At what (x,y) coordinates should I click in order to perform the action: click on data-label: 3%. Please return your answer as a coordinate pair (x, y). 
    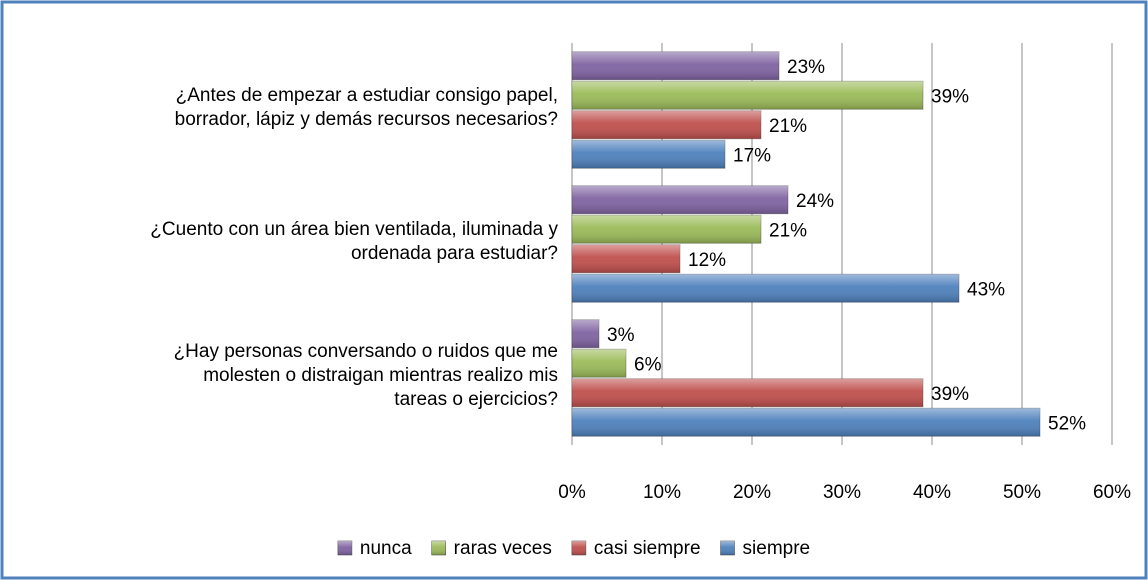
    Looking at the image, I should click on (621, 335).